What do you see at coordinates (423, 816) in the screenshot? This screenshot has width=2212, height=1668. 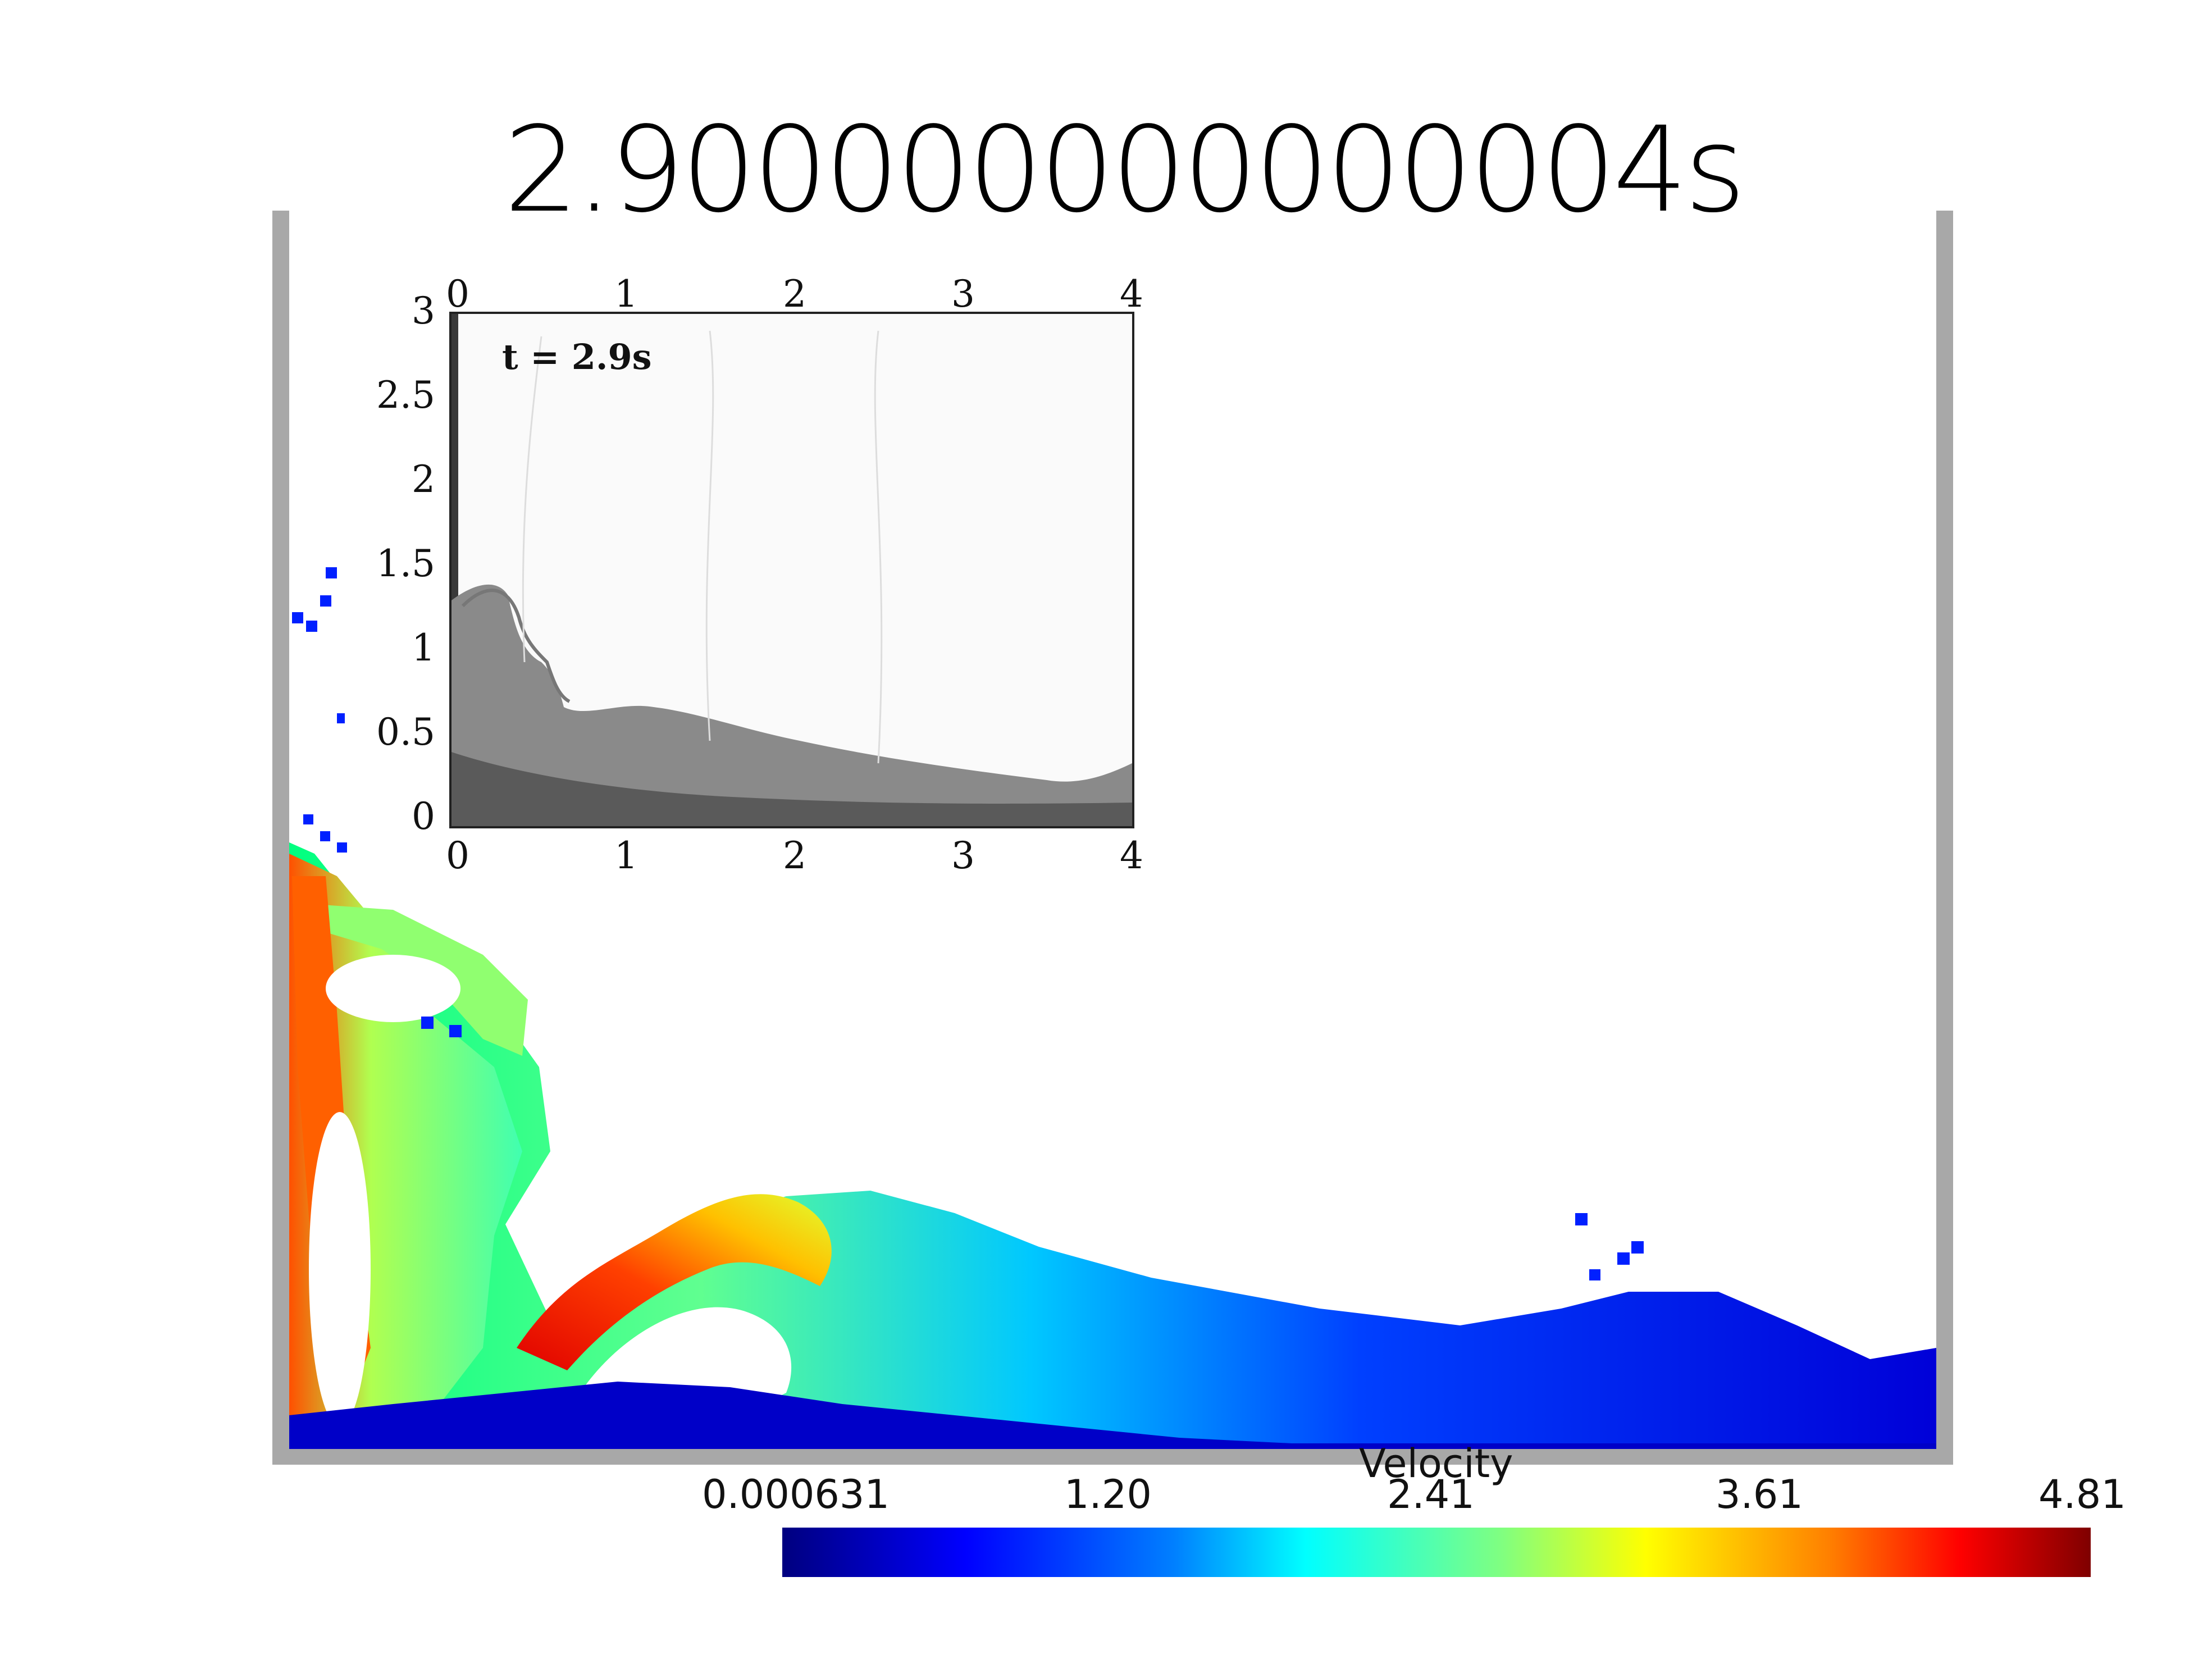 I see `inset-y-tick: 0` at bounding box center [423, 816].